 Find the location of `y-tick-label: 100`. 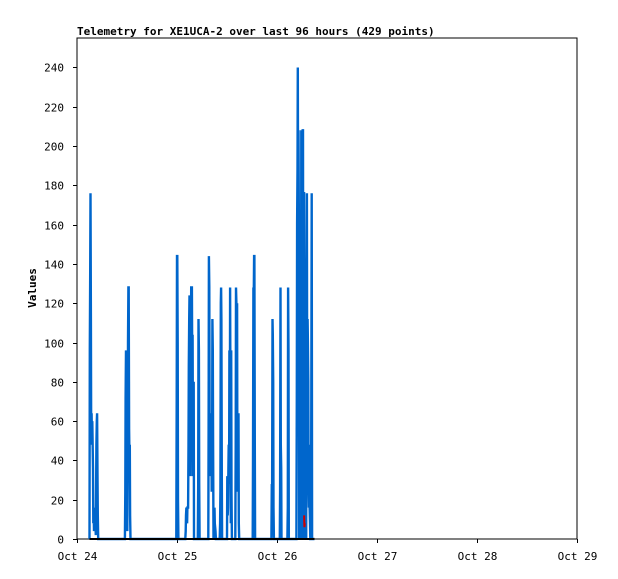

y-tick-label: 100 is located at coordinates (54, 344).